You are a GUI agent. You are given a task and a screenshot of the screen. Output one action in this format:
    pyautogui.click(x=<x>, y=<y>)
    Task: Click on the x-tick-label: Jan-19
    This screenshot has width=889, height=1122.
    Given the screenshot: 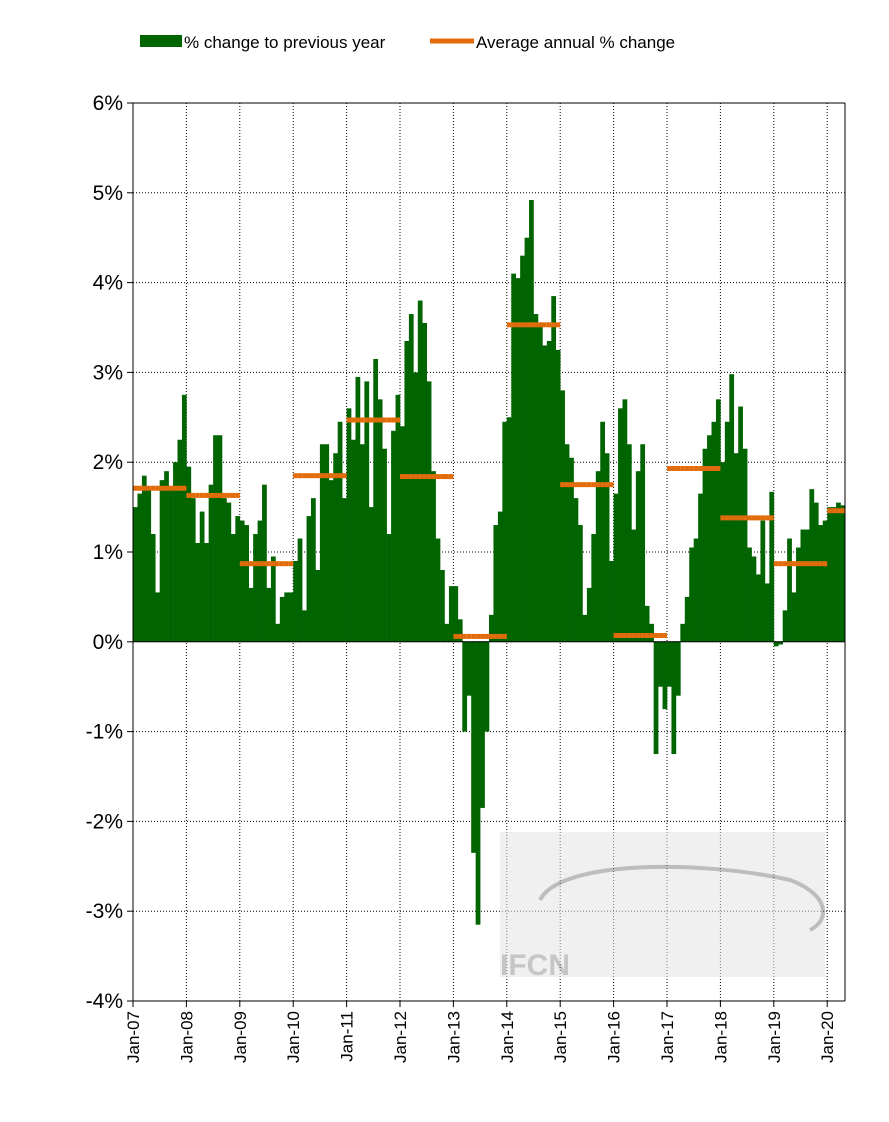 What is the action you would take?
    pyautogui.click(x=774, y=1037)
    